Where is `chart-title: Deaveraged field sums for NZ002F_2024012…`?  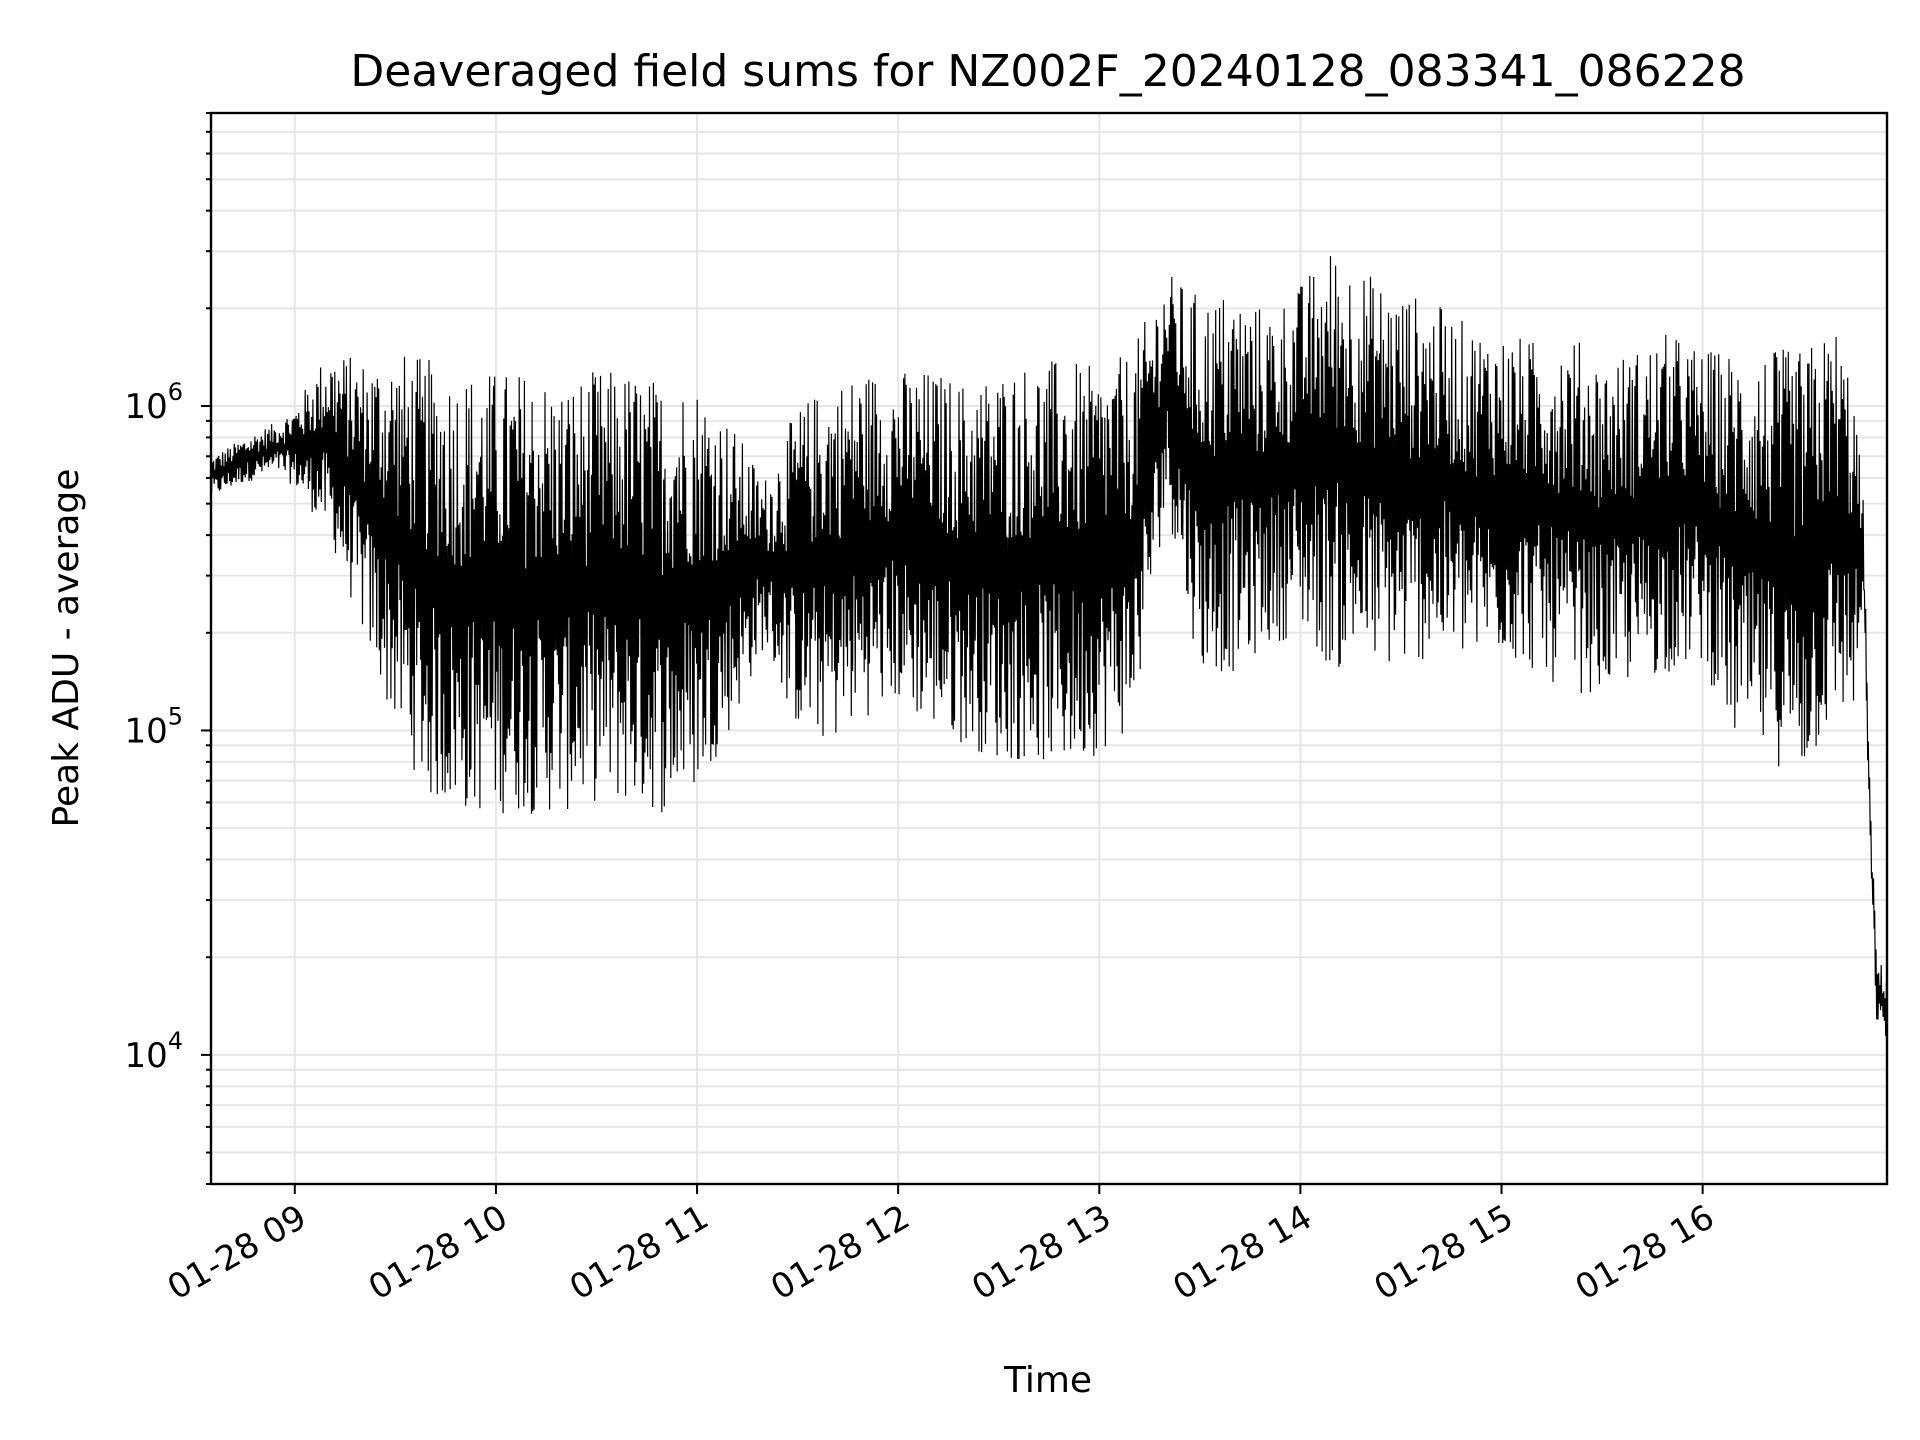
chart-title: Deaveraged field sums for NZ002F_2024012… is located at coordinates (1047, 71).